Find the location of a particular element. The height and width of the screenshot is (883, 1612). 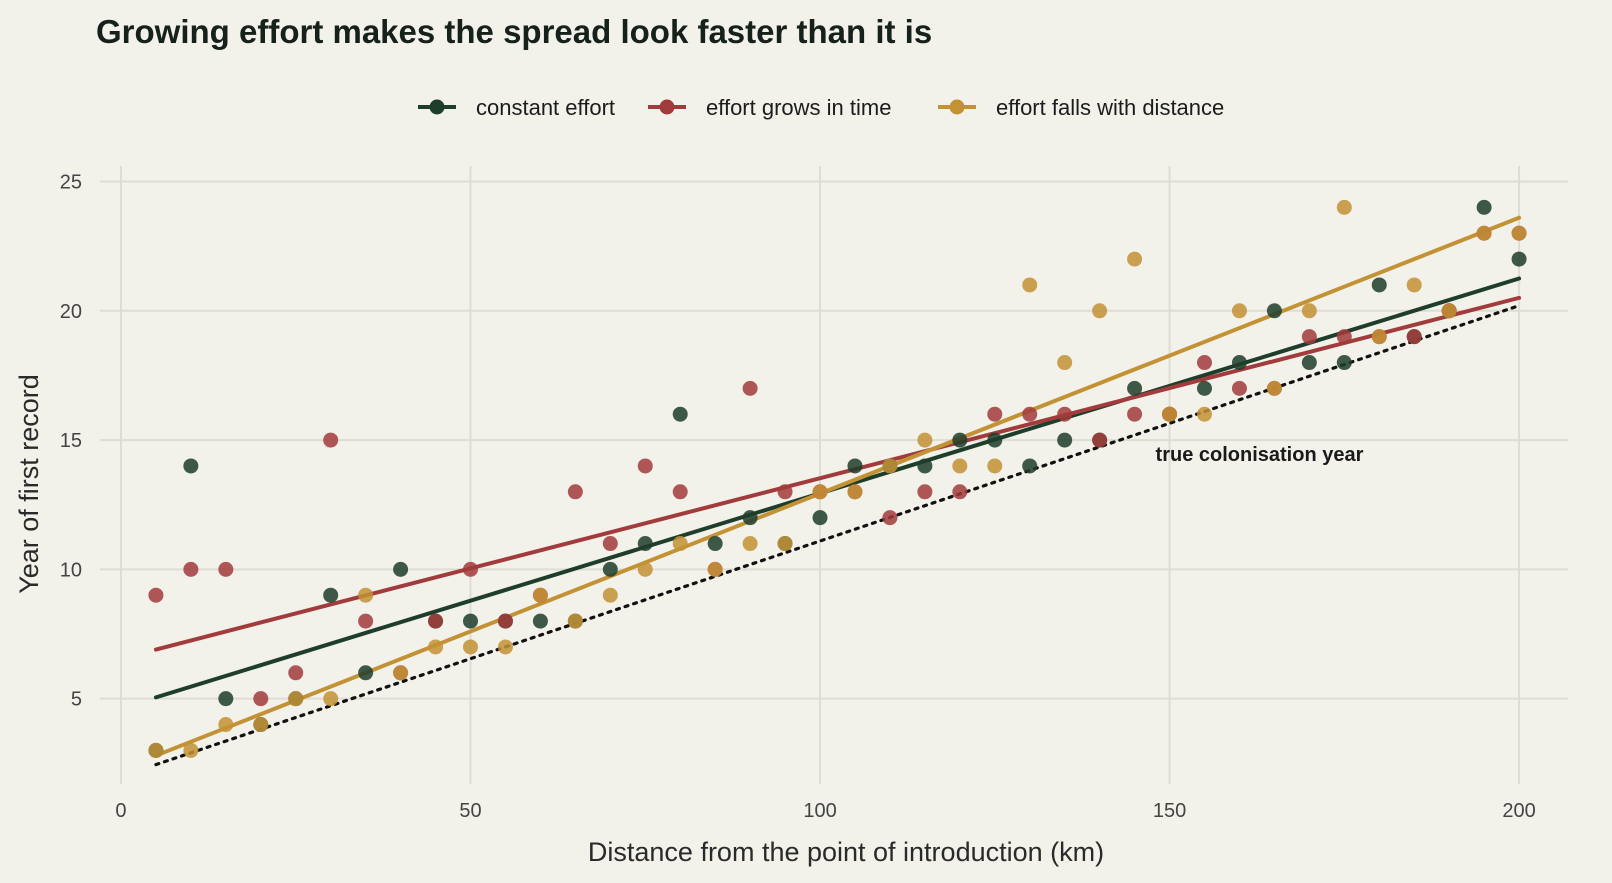

legend-label: effort falls with distance is located at coordinates (1110, 107).